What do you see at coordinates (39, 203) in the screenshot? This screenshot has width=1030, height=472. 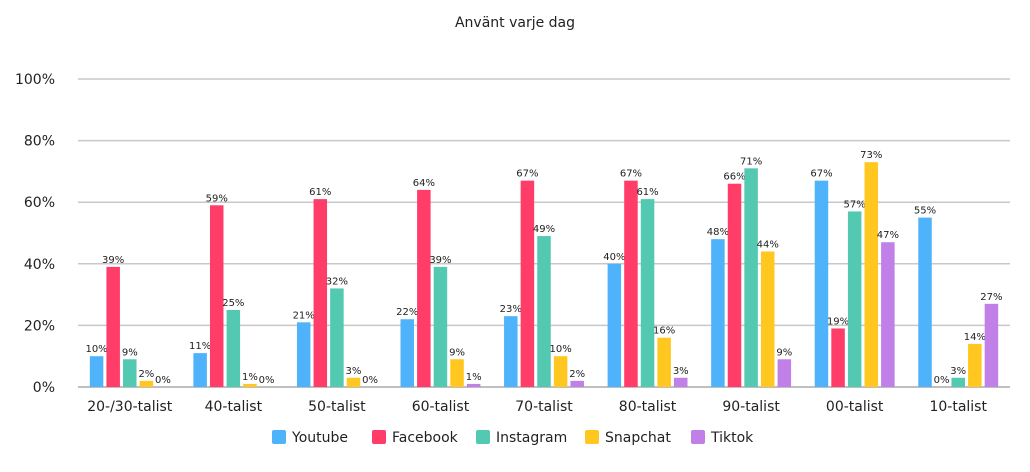 I see `y-tick-label: 60%` at bounding box center [39, 203].